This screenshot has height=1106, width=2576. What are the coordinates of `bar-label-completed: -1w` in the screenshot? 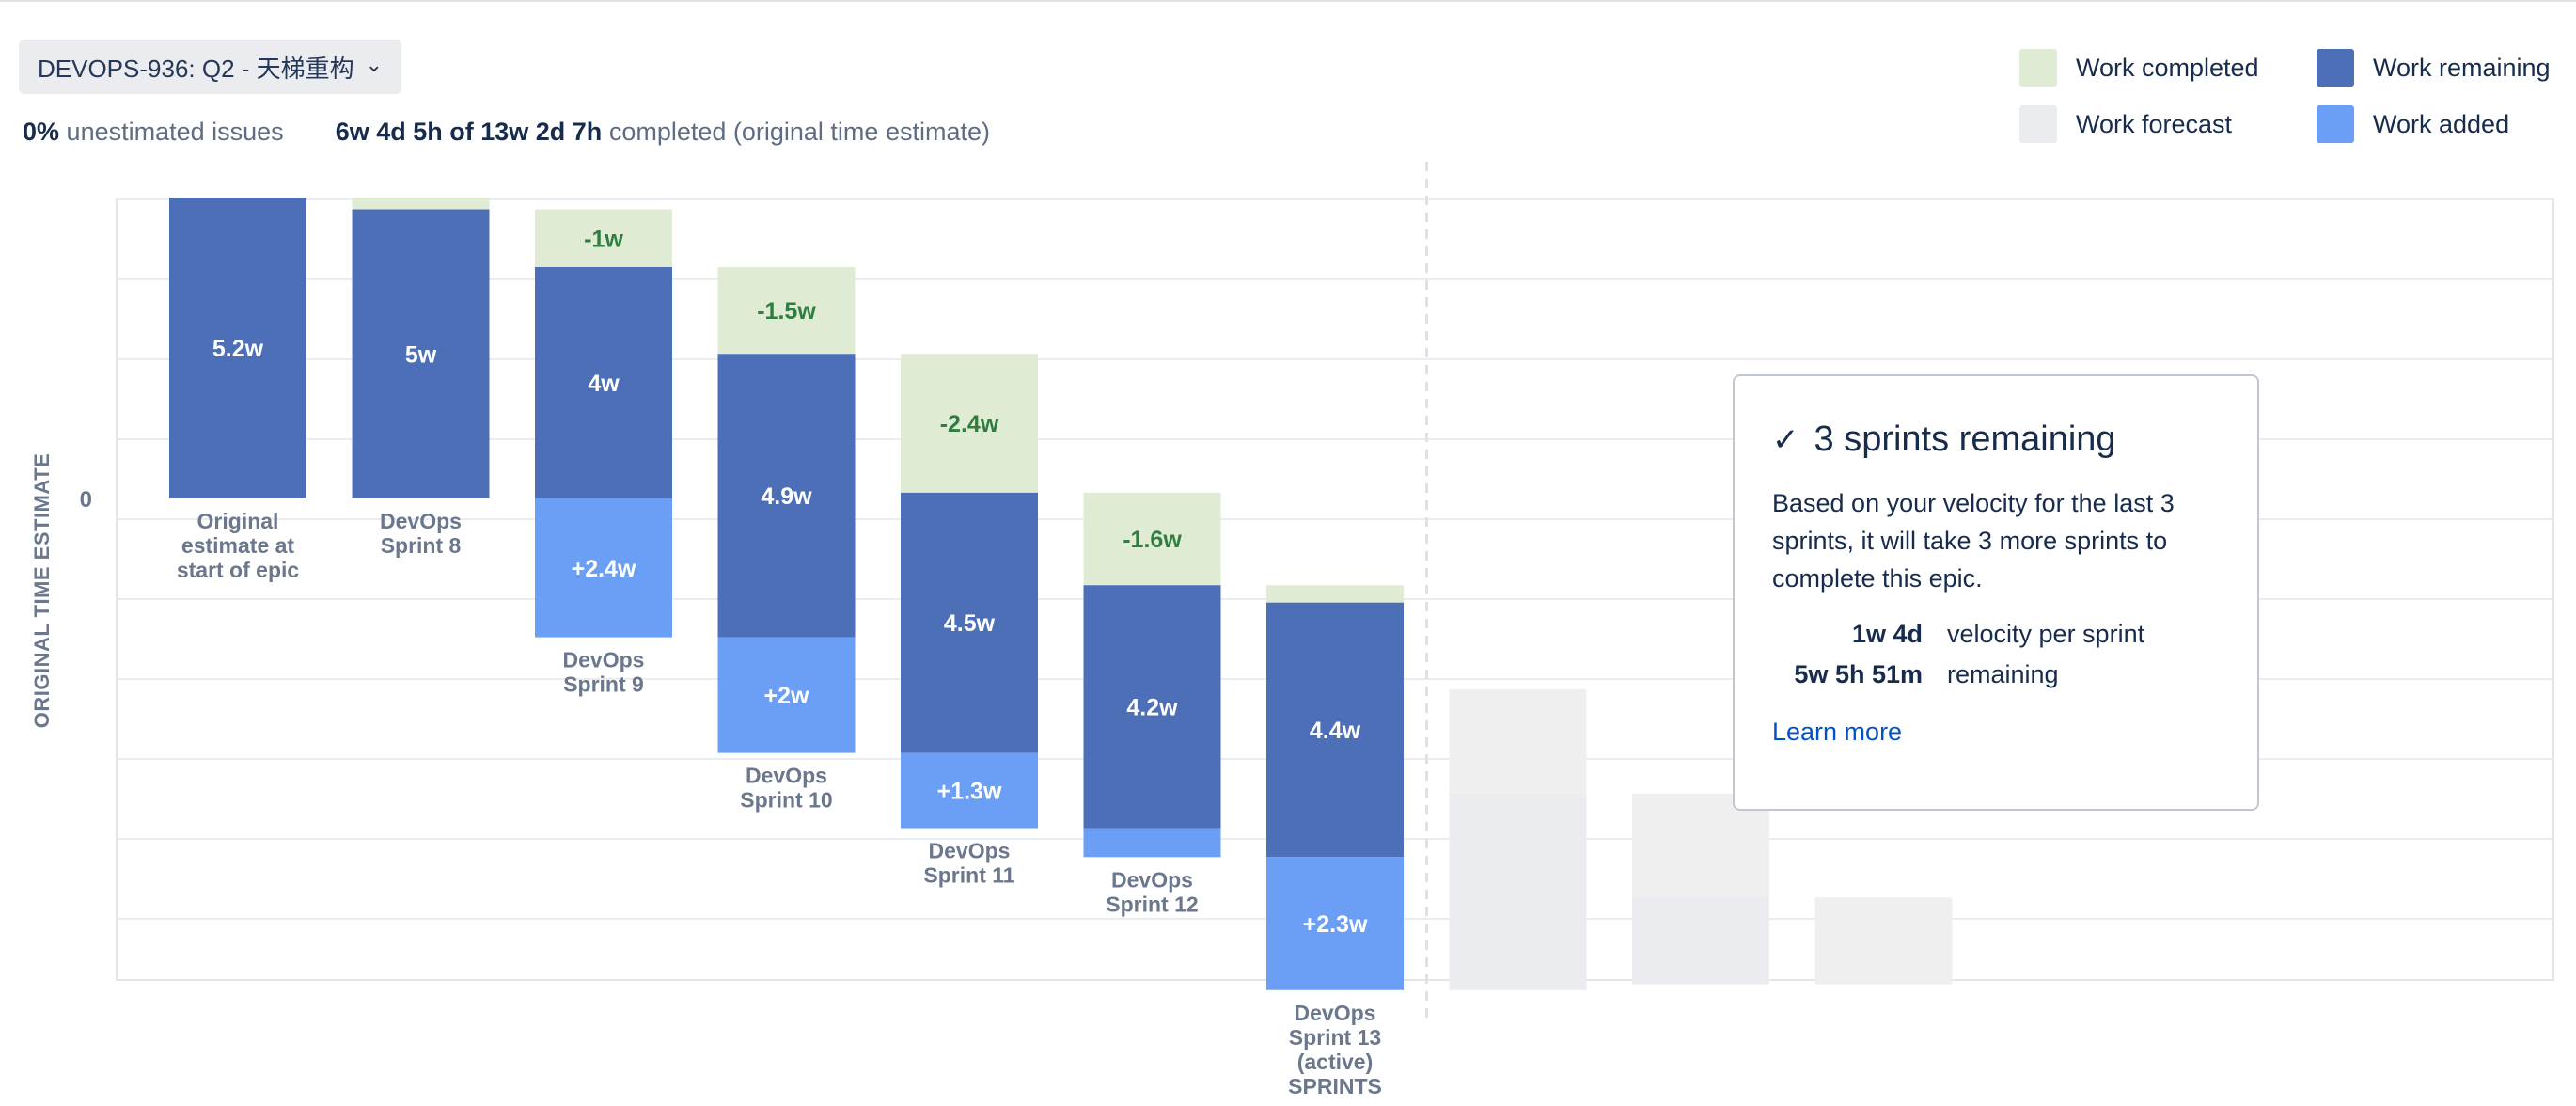 It's located at (603, 239).